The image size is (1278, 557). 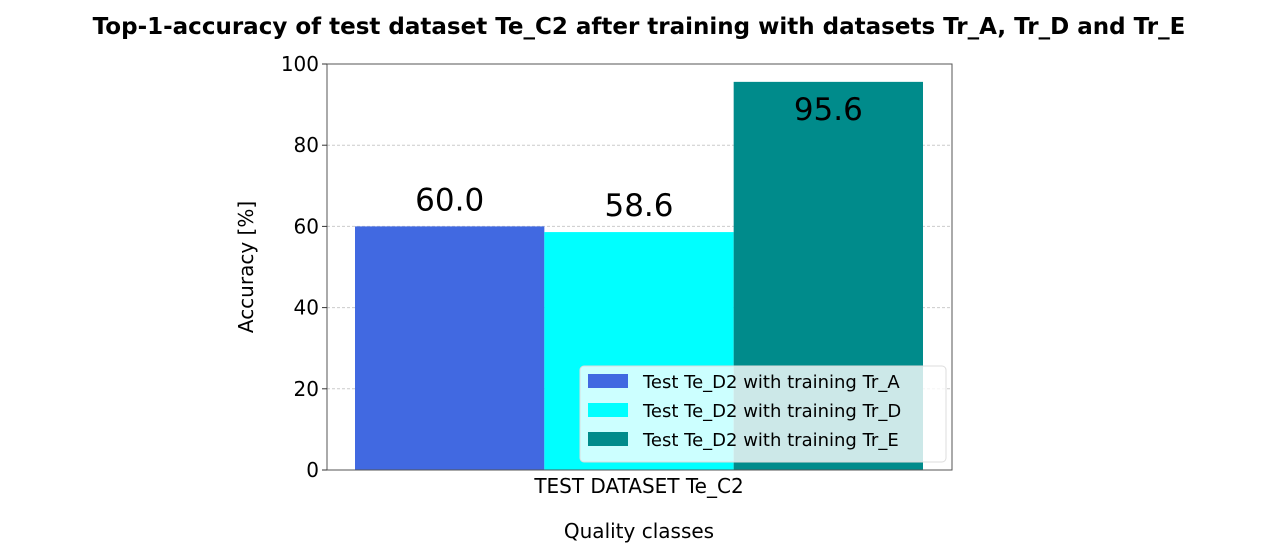 What do you see at coordinates (312, 470) in the screenshot?
I see `y-tick-label: 0` at bounding box center [312, 470].